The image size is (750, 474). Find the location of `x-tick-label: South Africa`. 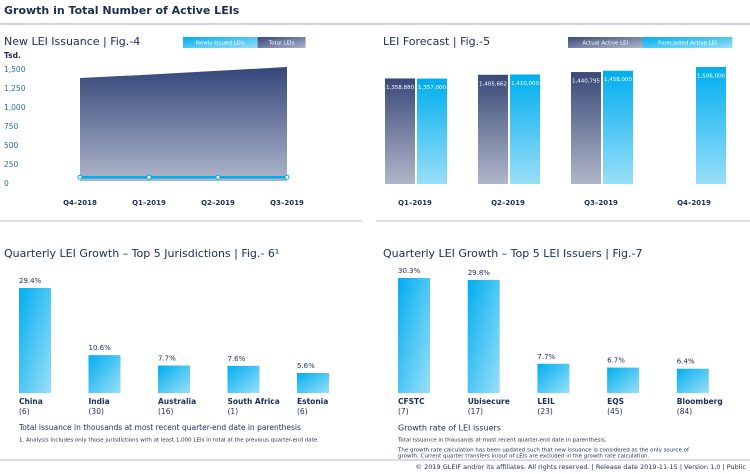

x-tick-label: South Africa is located at coordinates (254, 401).